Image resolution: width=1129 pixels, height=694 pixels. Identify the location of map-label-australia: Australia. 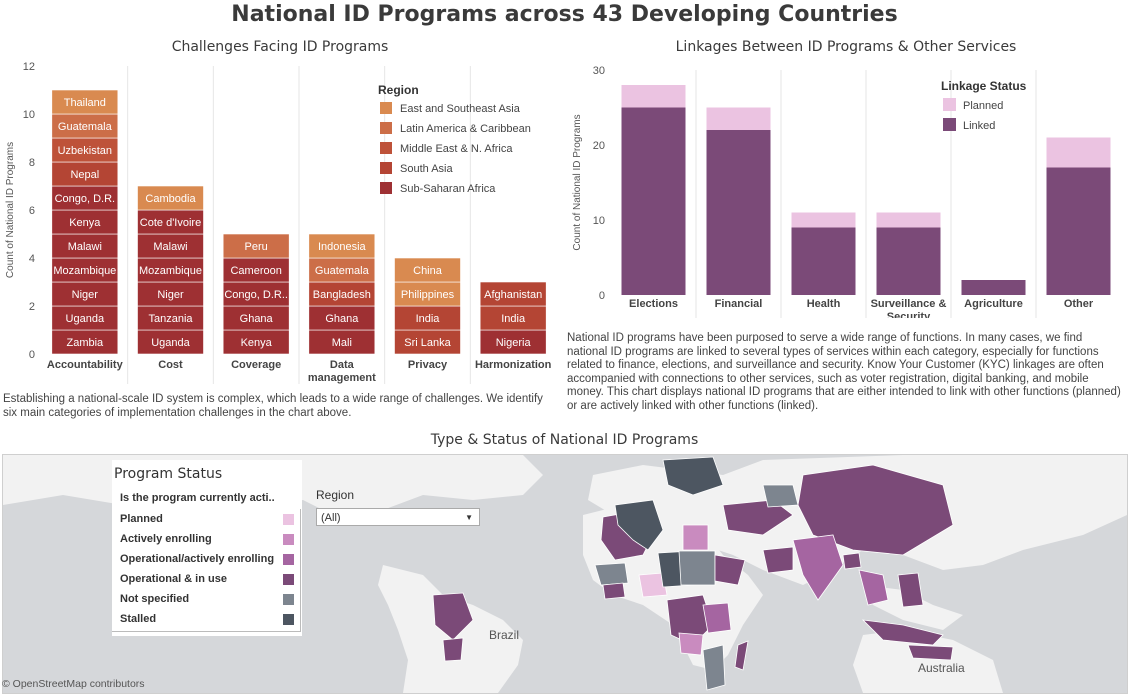
(941, 668).